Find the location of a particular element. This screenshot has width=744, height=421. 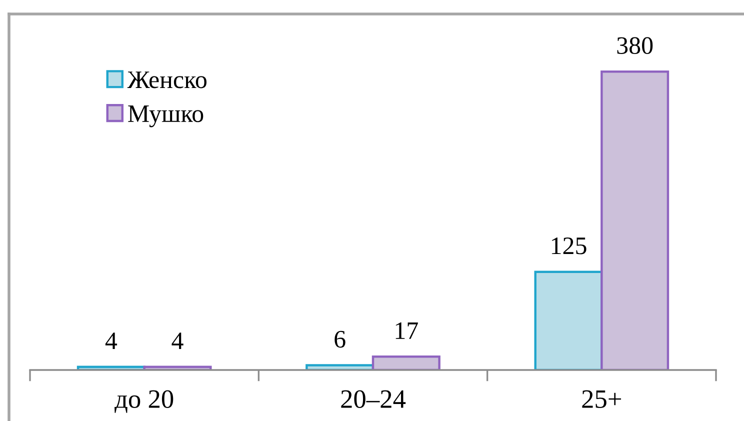

x-tick-label: 25+ is located at coordinates (602, 399).